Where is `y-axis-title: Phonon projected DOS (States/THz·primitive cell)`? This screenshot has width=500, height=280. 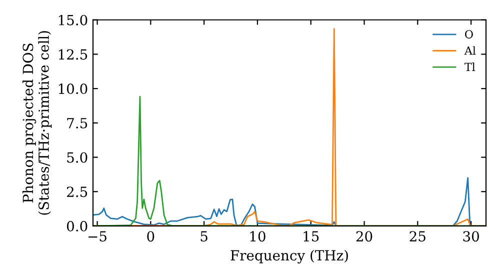
y-axis-title: Phonon projected DOS (States/THz·primitive cell) is located at coordinates (37, 123).